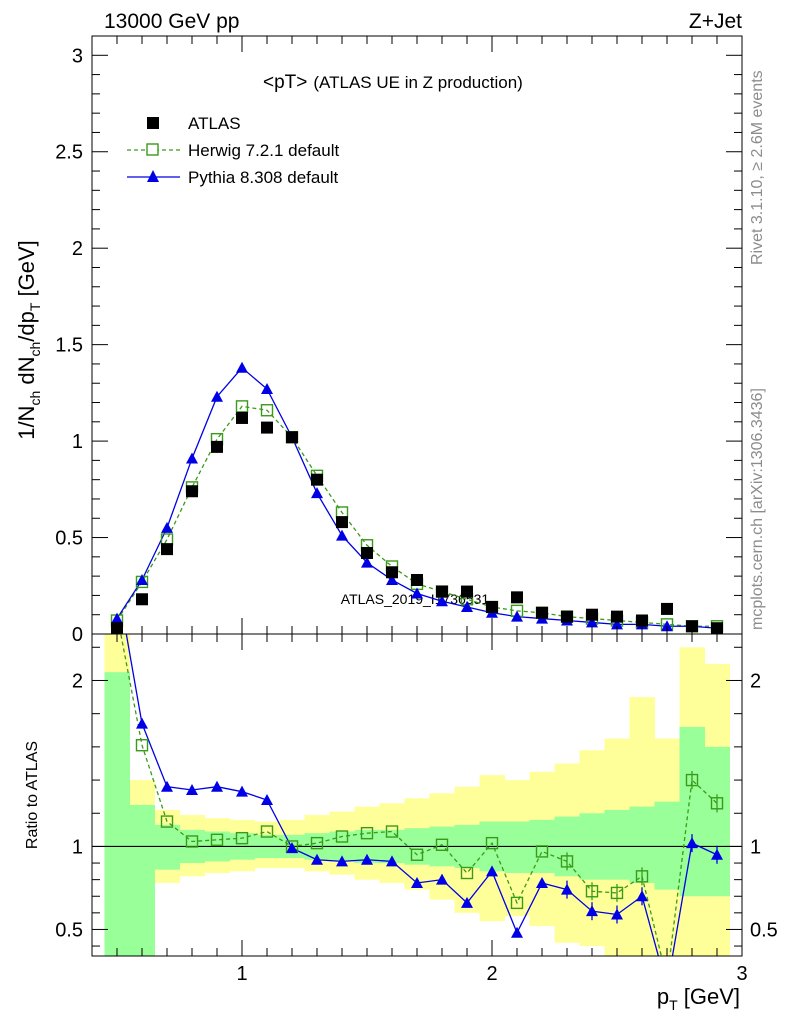 This screenshot has height=1024, width=786. What do you see at coordinates (32, 795) in the screenshot?
I see `ratio-y-axis-label: Ratio to ATLAS` at bounding box center [32, 795].